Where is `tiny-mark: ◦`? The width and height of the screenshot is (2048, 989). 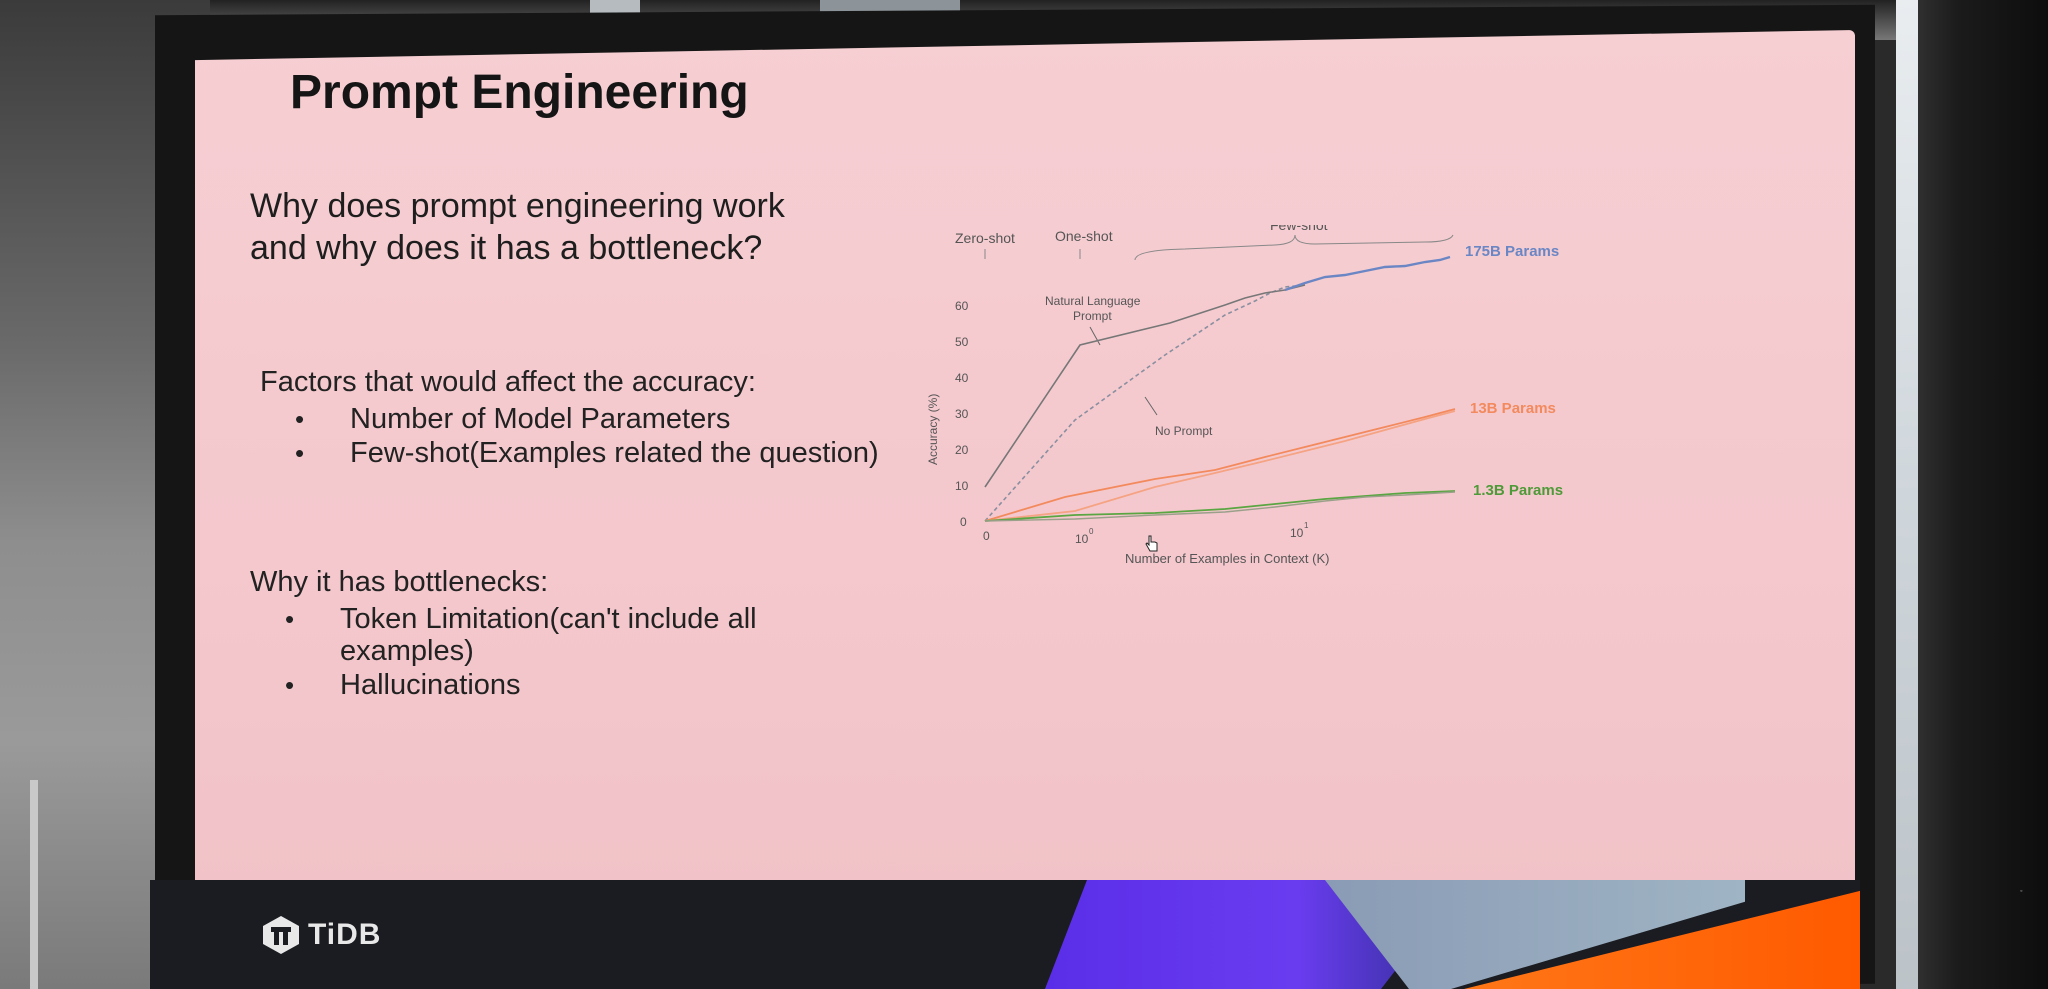 tiny-mark: ◦ is located at coordinates (2021, 891).